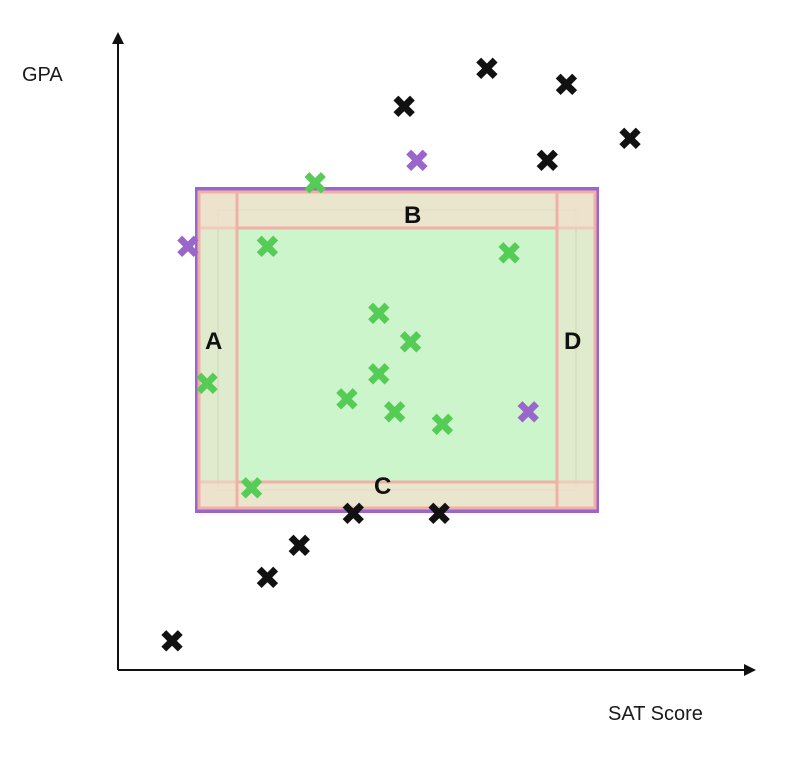 The height and width of the screenshot is (768, 798). What do you see at coordinates (486, 69) in the screenshot?
I see `outside-point-2: ✖` at bounding box center [486, 69].